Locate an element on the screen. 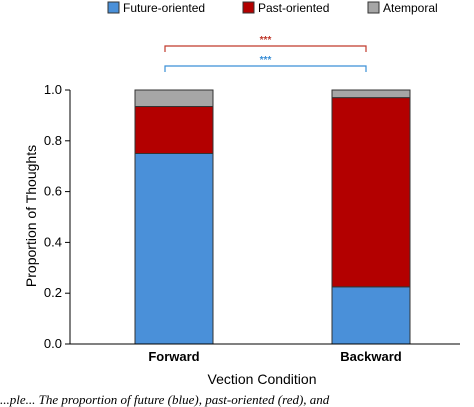 Image resolution: width=474 pixels, height=407 pixels. y-tick-label: 0.2 is located at coordinates (53, 292).